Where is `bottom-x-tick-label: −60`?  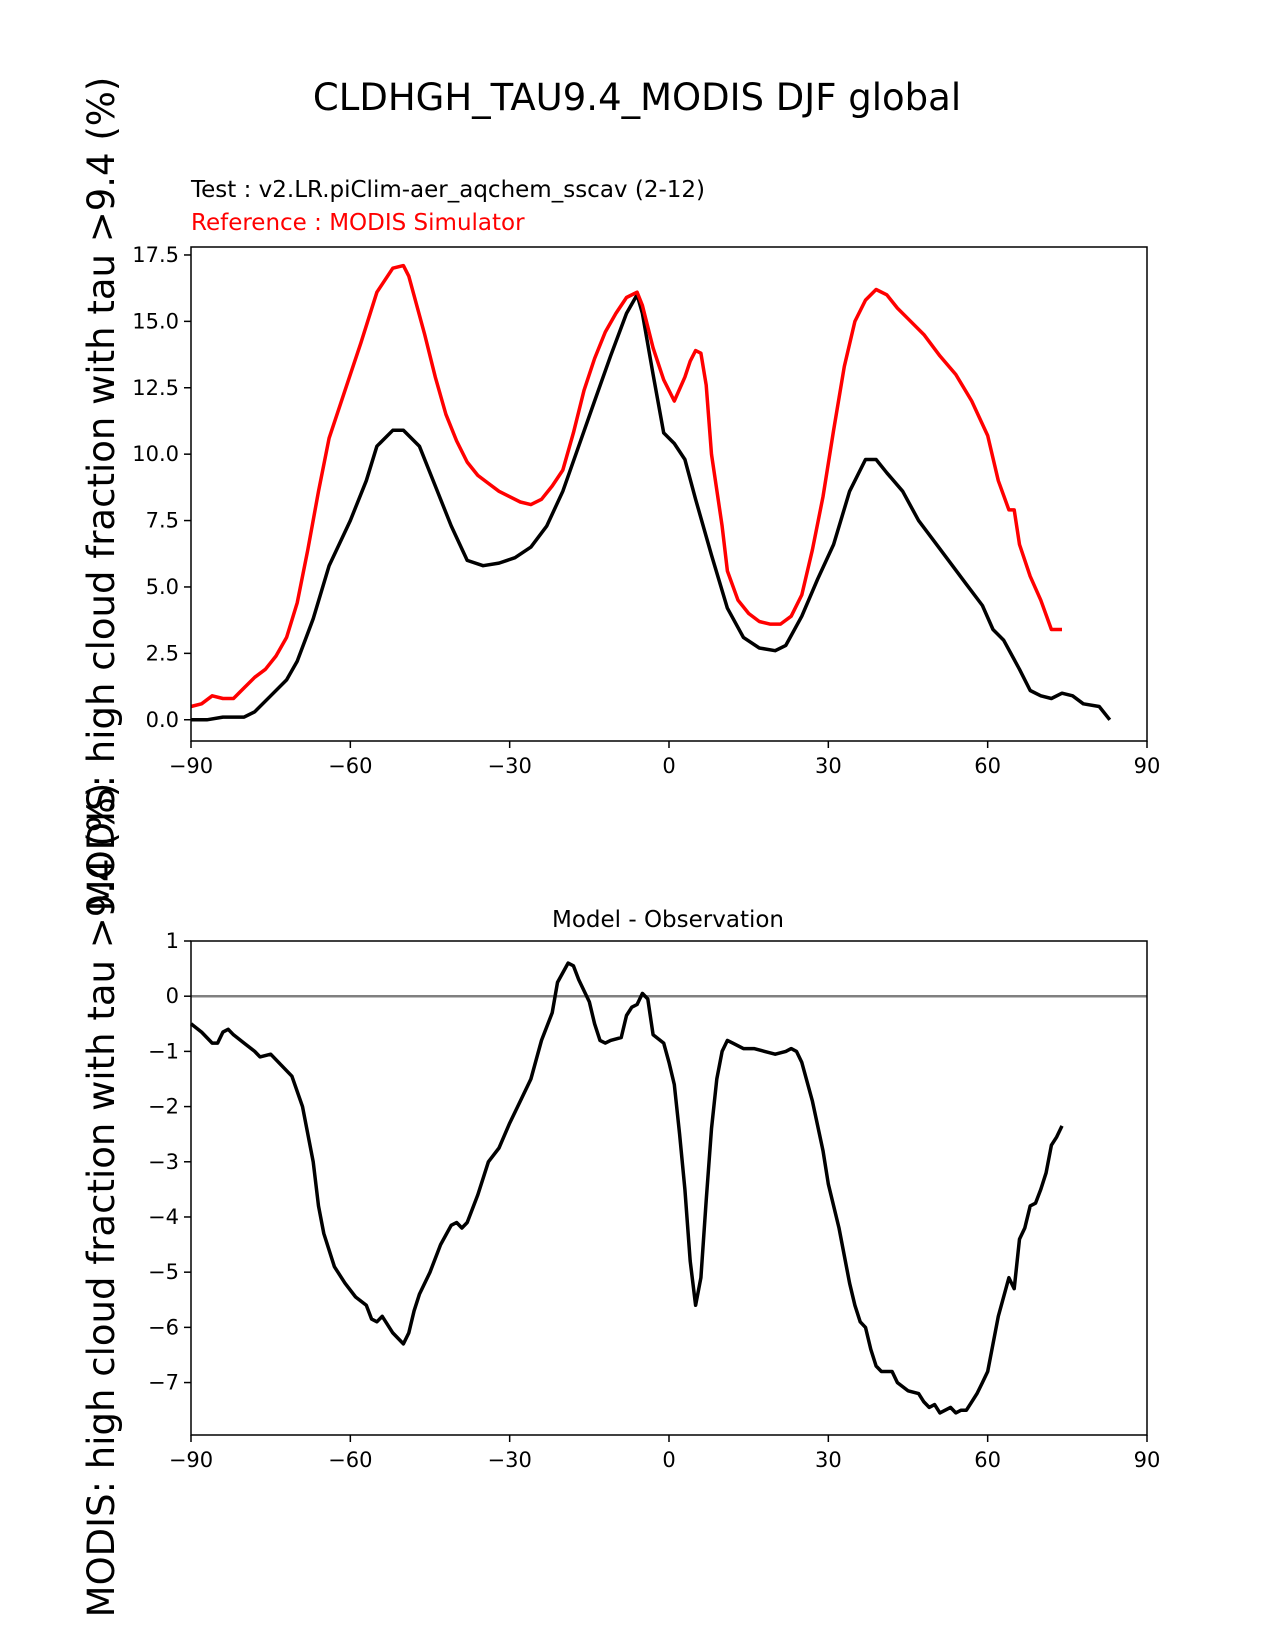
bottom-x-tick-label: −60 is located at coordinates (350, 1460).